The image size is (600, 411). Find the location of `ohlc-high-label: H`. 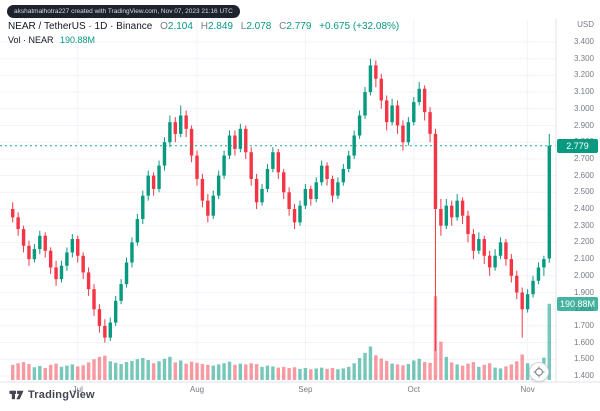

ohlc-high-label: H is located at coordinates (204, 26).